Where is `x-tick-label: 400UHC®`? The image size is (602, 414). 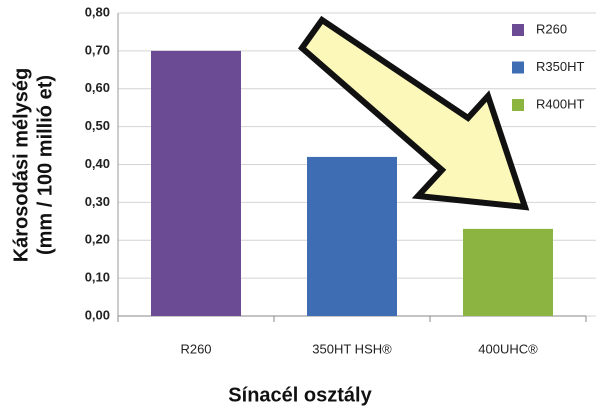 x-tick-label: 400UHC® is located at coordinates (508, 348).